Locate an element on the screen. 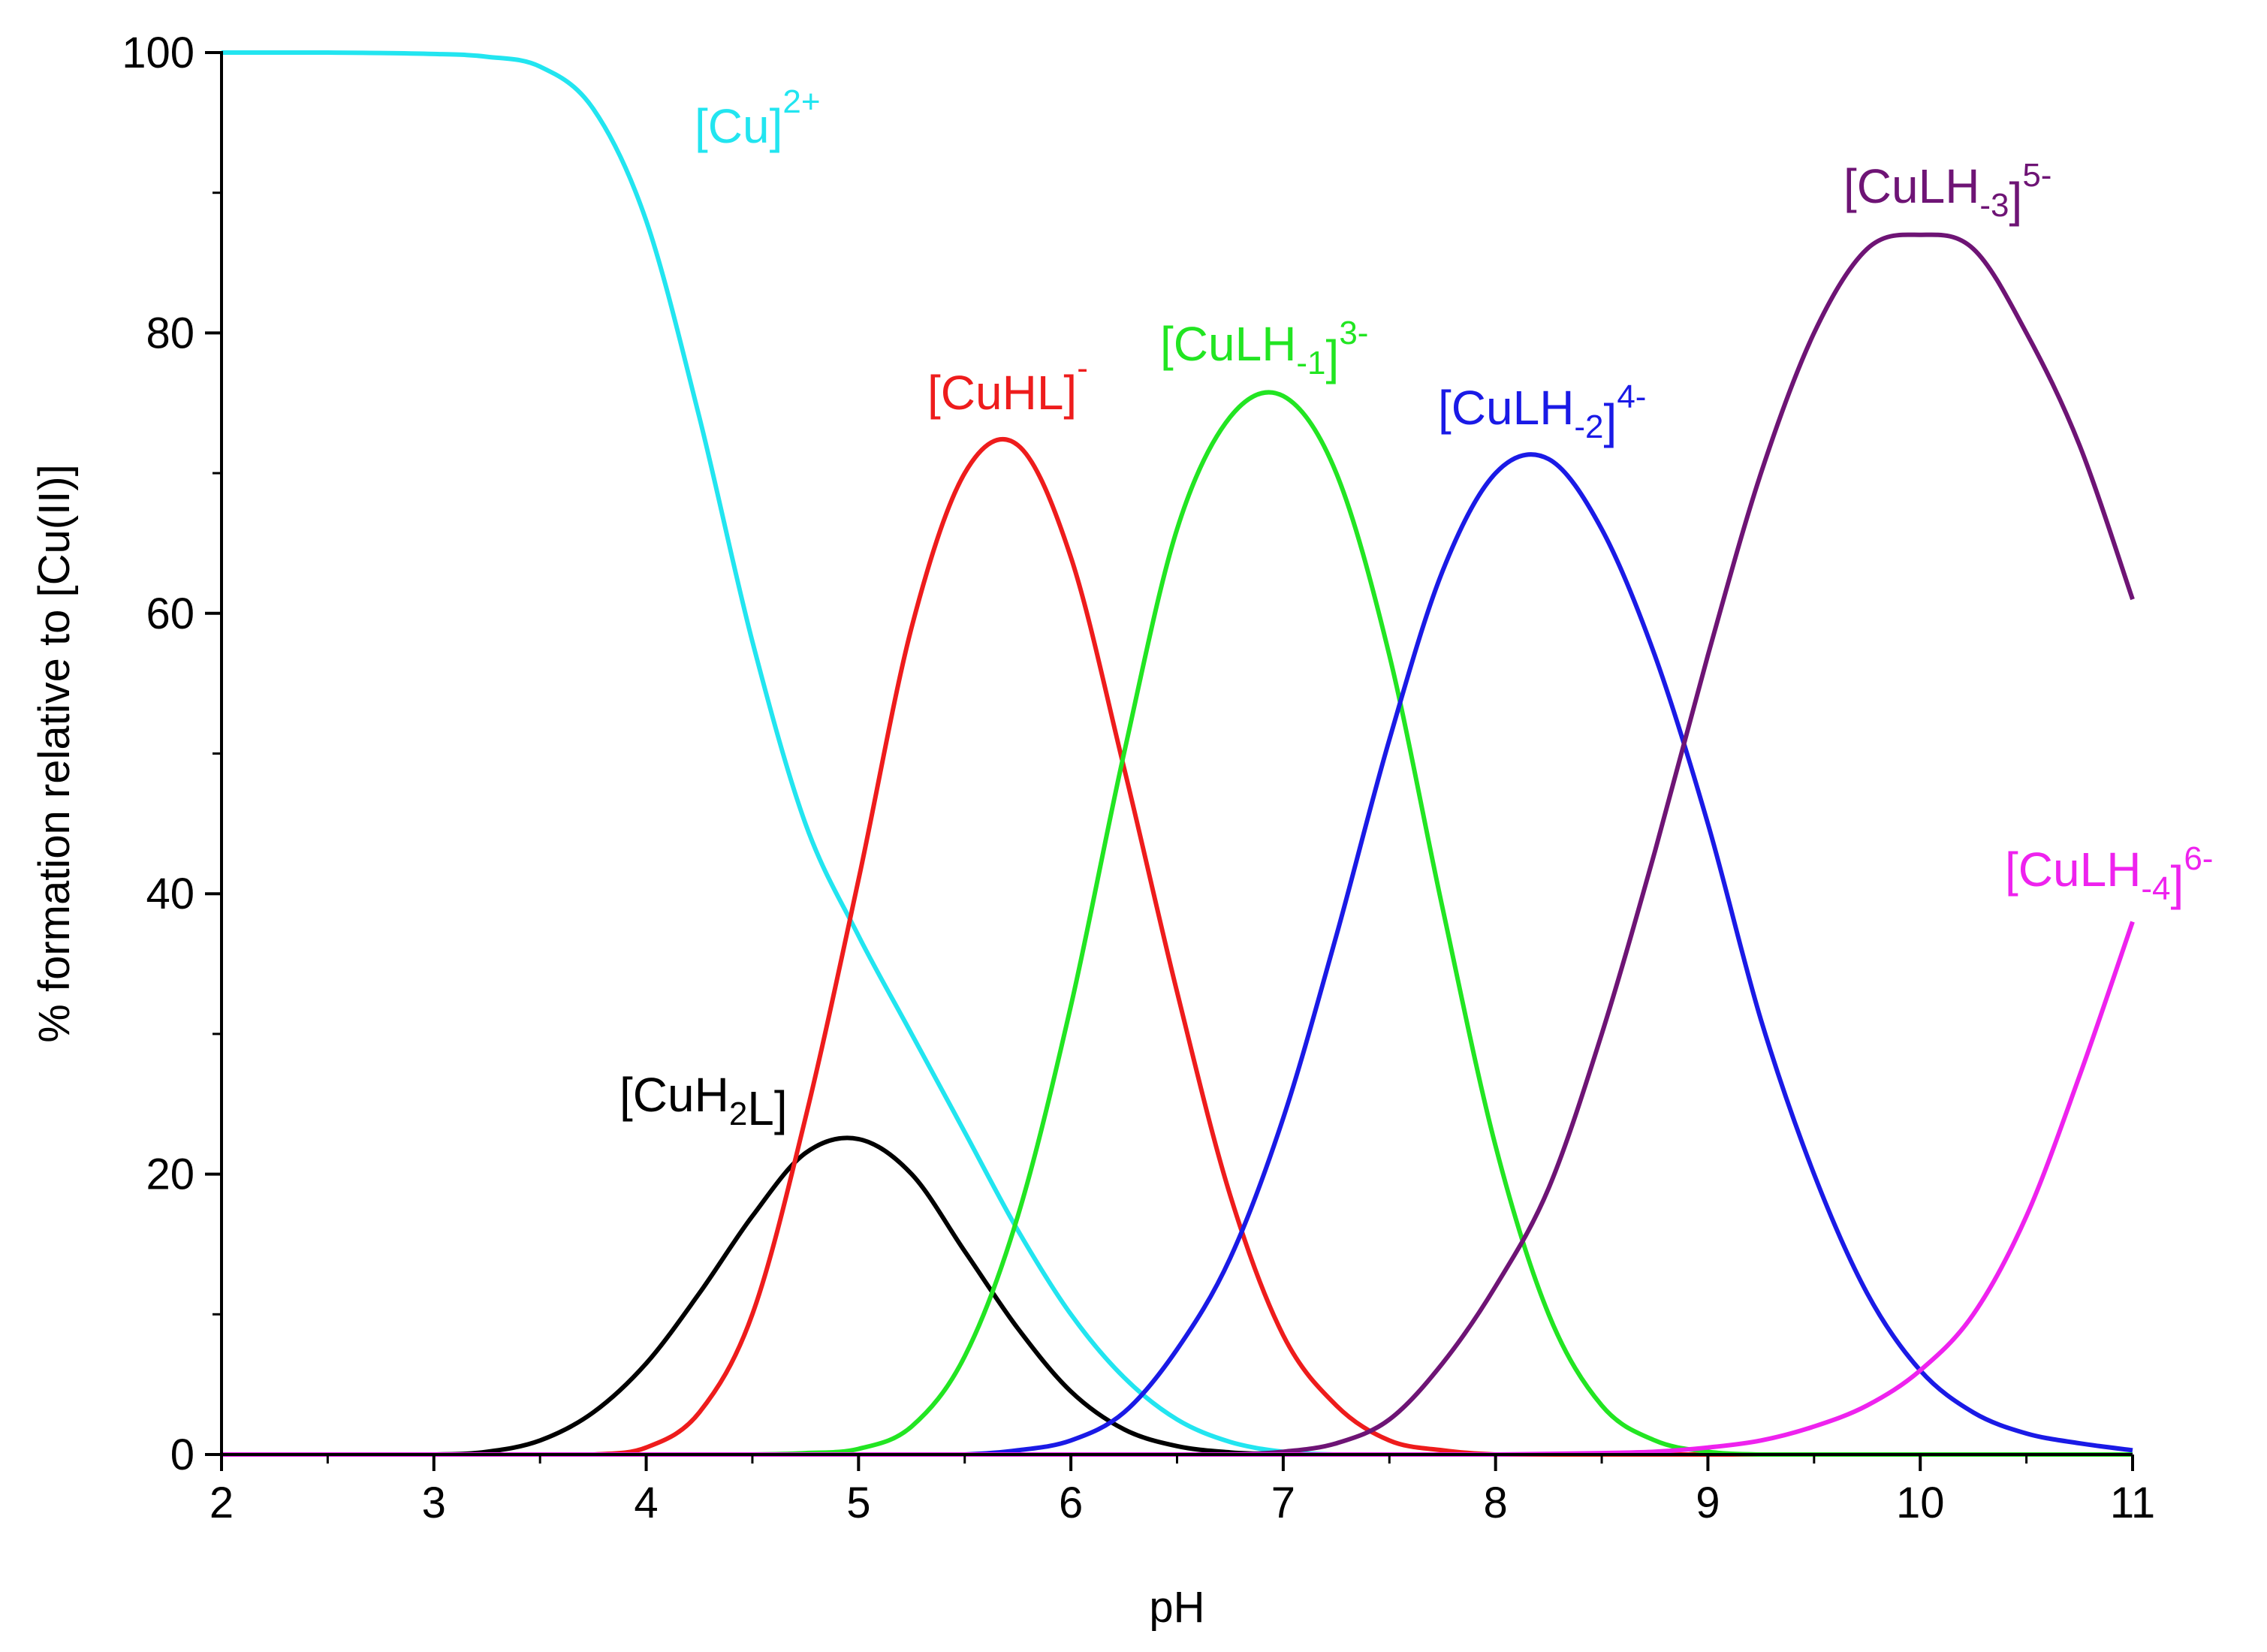  x-tick-label: 3 is located at coordinates (434, 1503).